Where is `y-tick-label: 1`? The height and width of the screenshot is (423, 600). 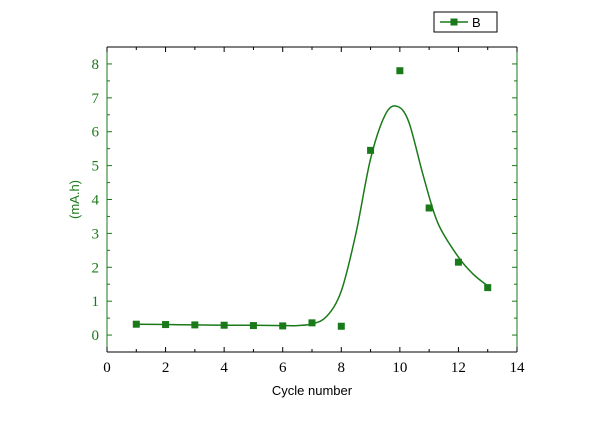 y-tick-label: 1 is located at coordinates (96, 302).